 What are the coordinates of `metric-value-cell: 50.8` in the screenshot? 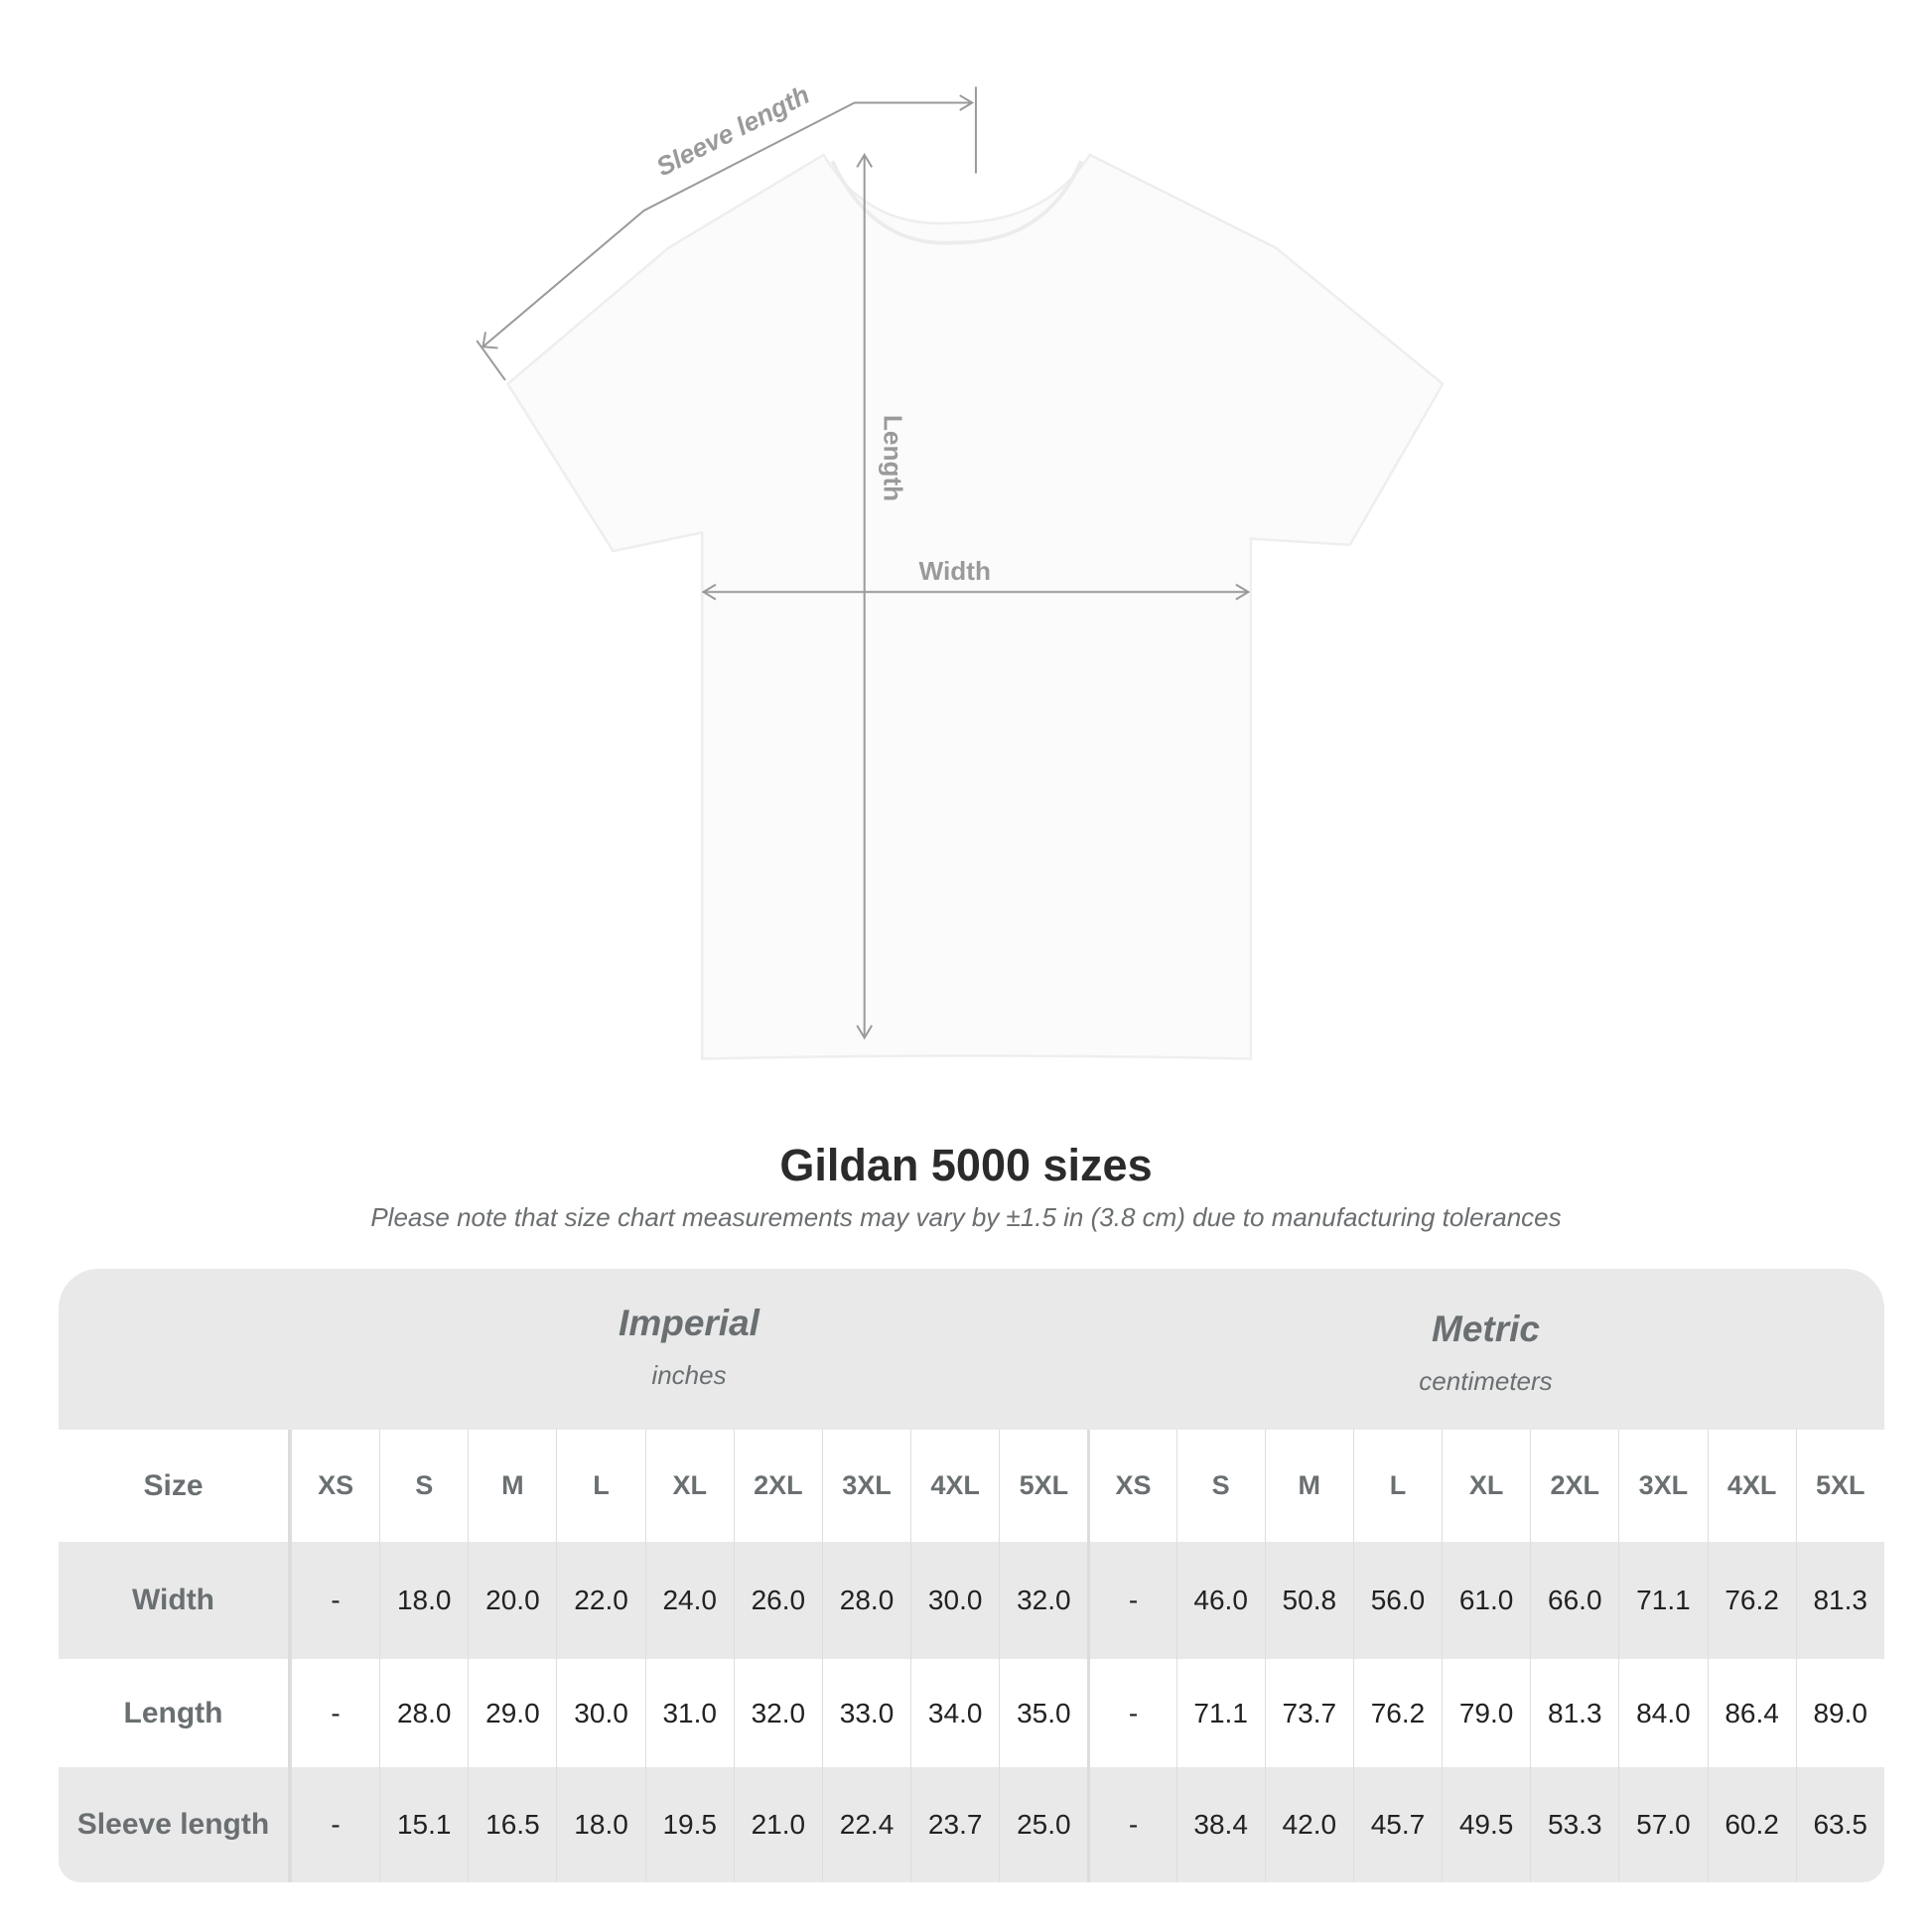 It's located at (1308, 1600).